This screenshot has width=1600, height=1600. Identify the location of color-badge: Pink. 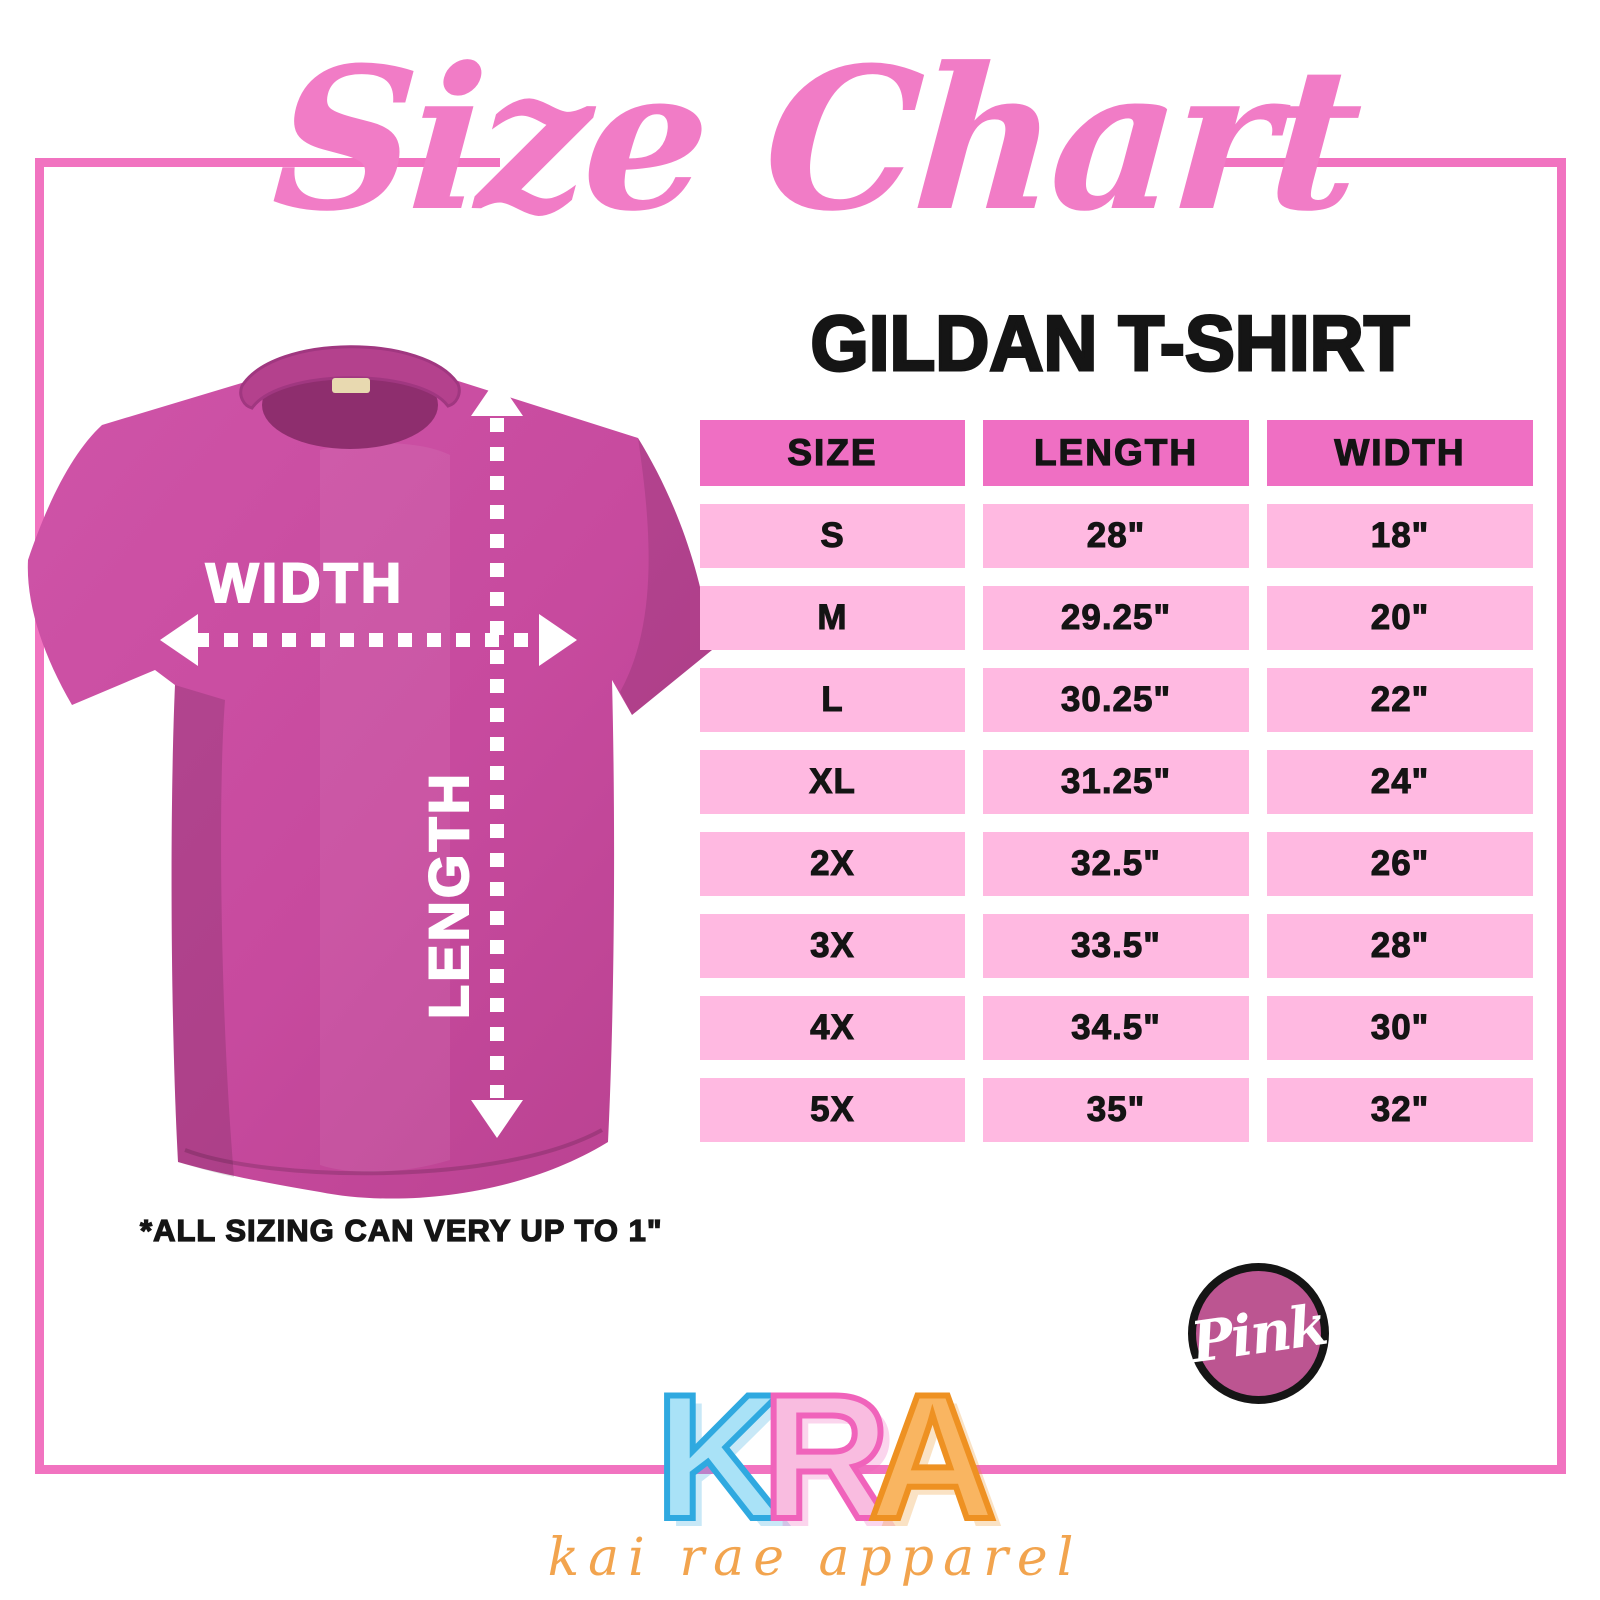
(1258, 1333).